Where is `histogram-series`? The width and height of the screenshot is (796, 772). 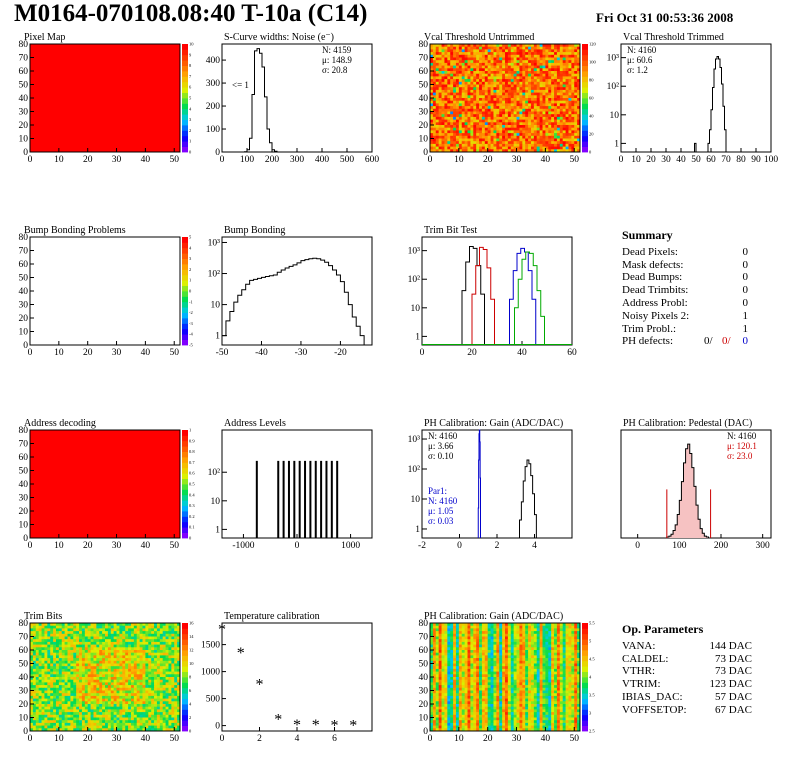 histogram-series is located at coordinates (479, 483).